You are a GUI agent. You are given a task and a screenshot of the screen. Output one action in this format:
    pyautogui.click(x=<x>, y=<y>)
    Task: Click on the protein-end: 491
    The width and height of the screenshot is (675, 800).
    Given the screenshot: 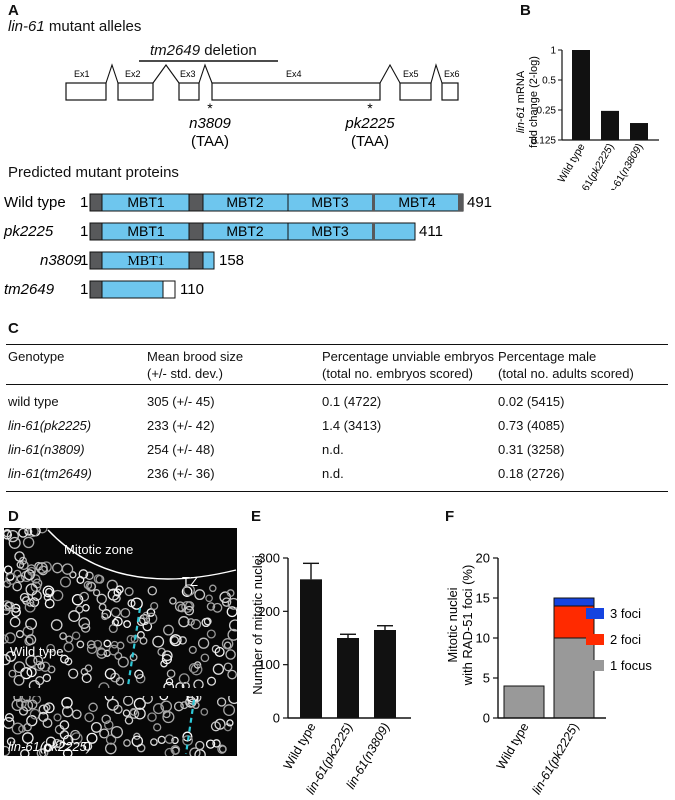 What is the action you would take?
    pyautogui.click(x=479, y=202)
    